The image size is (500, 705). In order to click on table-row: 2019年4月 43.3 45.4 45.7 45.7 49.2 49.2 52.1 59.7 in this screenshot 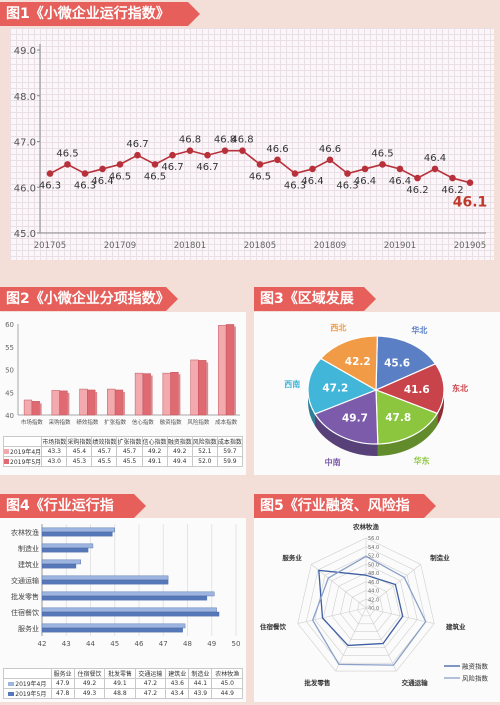, I will do `click(123, 451)`.